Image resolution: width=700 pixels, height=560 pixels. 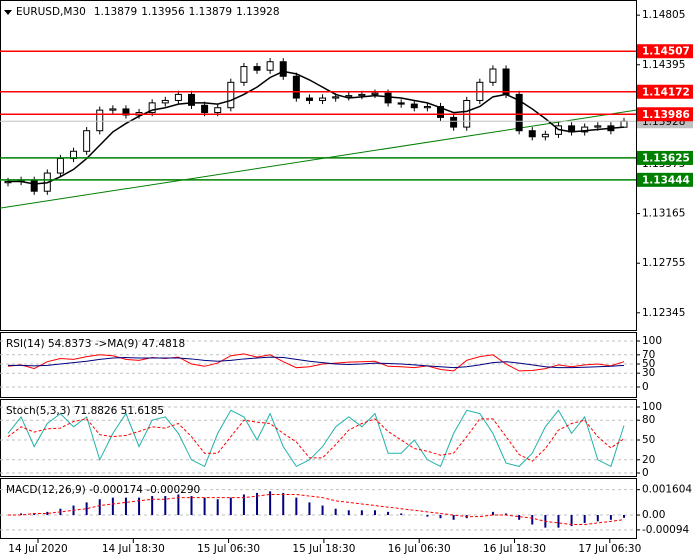 I want to click on level-label: 1.14507, so click(x=666, y=52).